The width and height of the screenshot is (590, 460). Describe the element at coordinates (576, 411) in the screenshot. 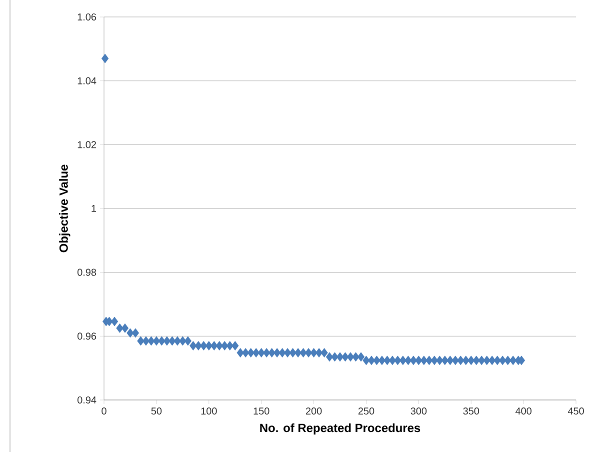

I see `x-tick-label: 450` at that location.